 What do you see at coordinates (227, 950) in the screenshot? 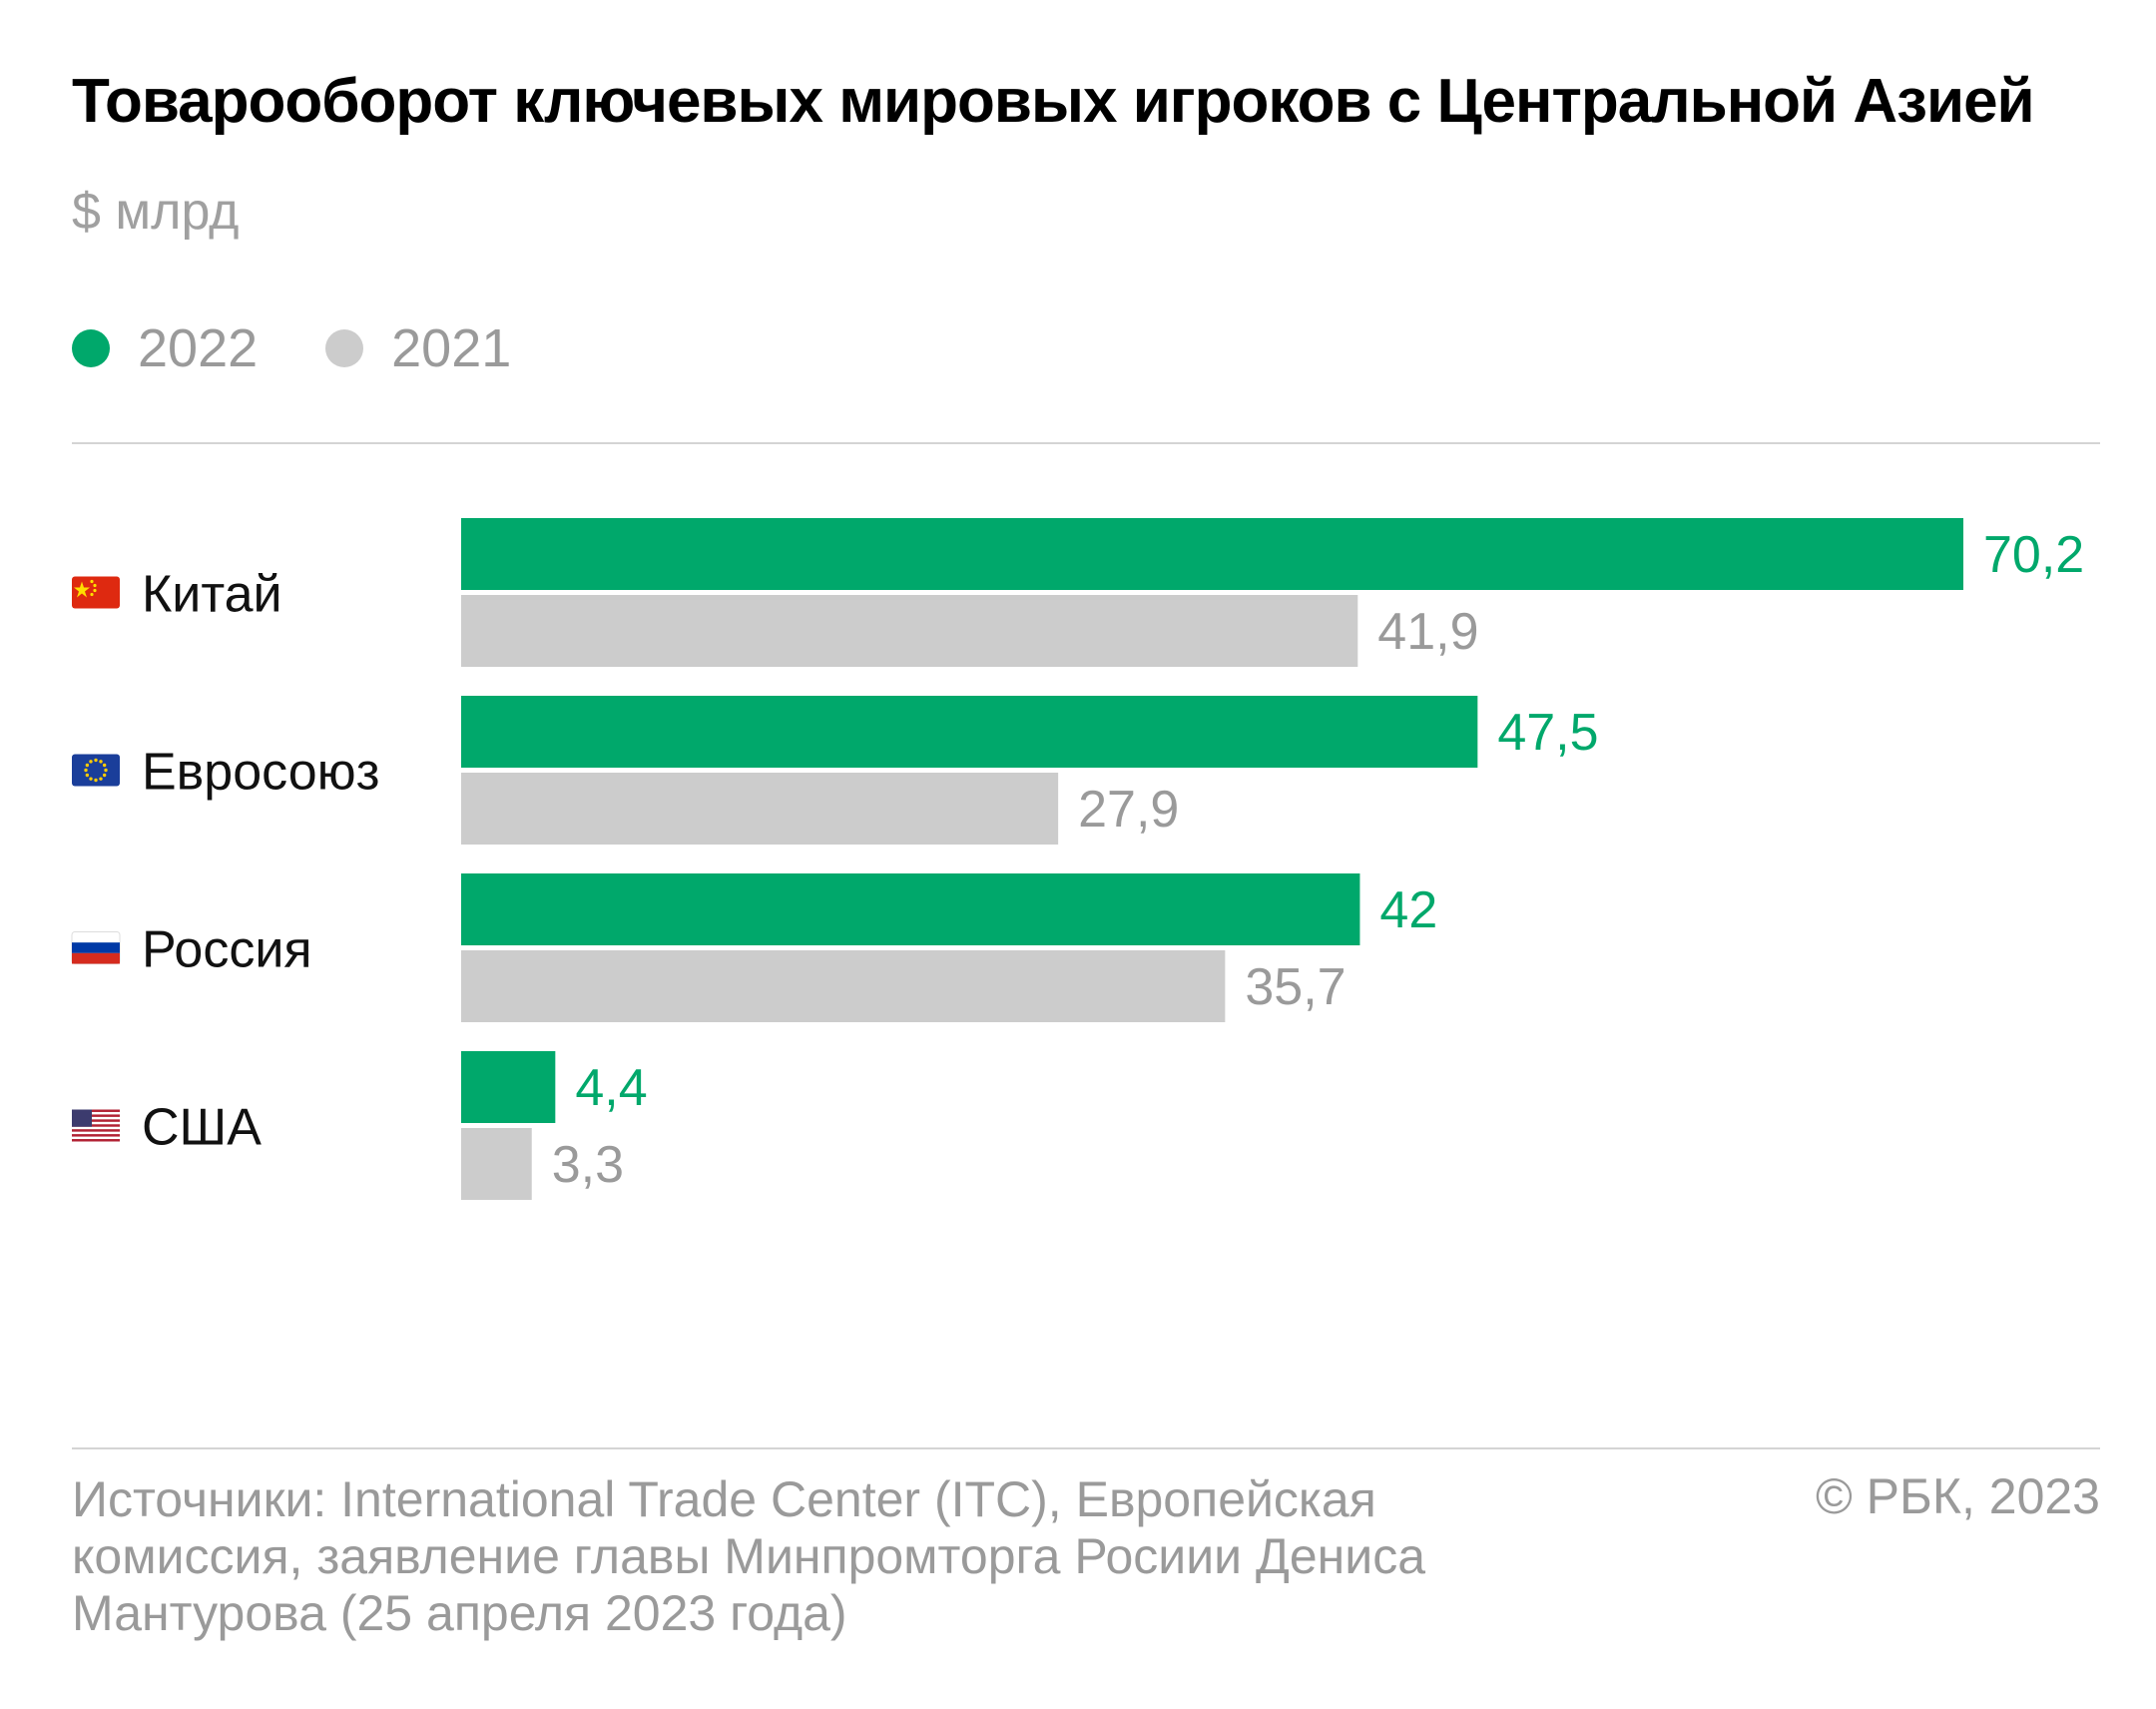
I see `category-label: Россия` at bounding box center [227, 950].